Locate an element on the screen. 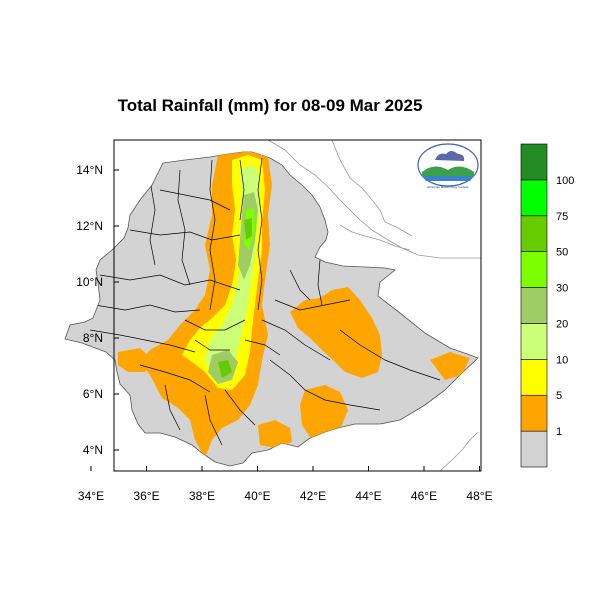 The width and height of the screenshot is (600, 600). map-title: Total Rainfall (mm) for 08-09 Mar 2025 is located at coordinates (270, 105).